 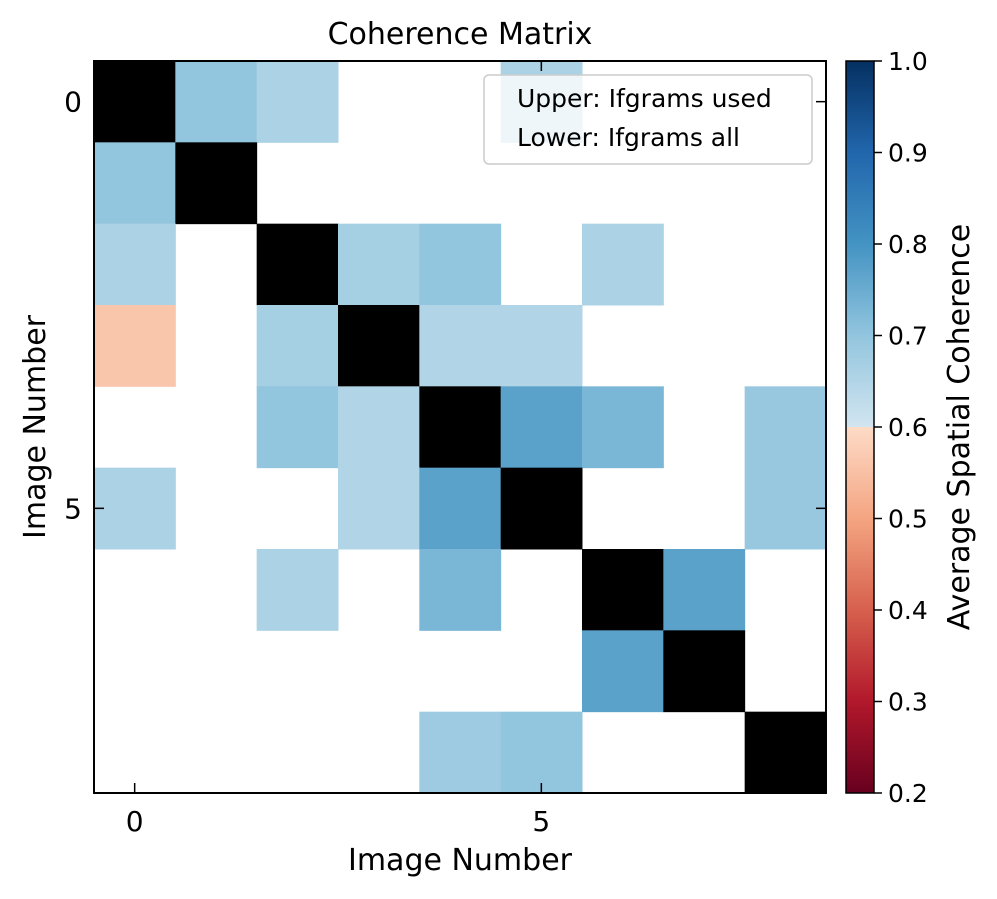 What do you see at coordinates (908, 61) in the screenshot?
I see `colorbar-tick-label: 1.0` at bounding box center [908, 61].